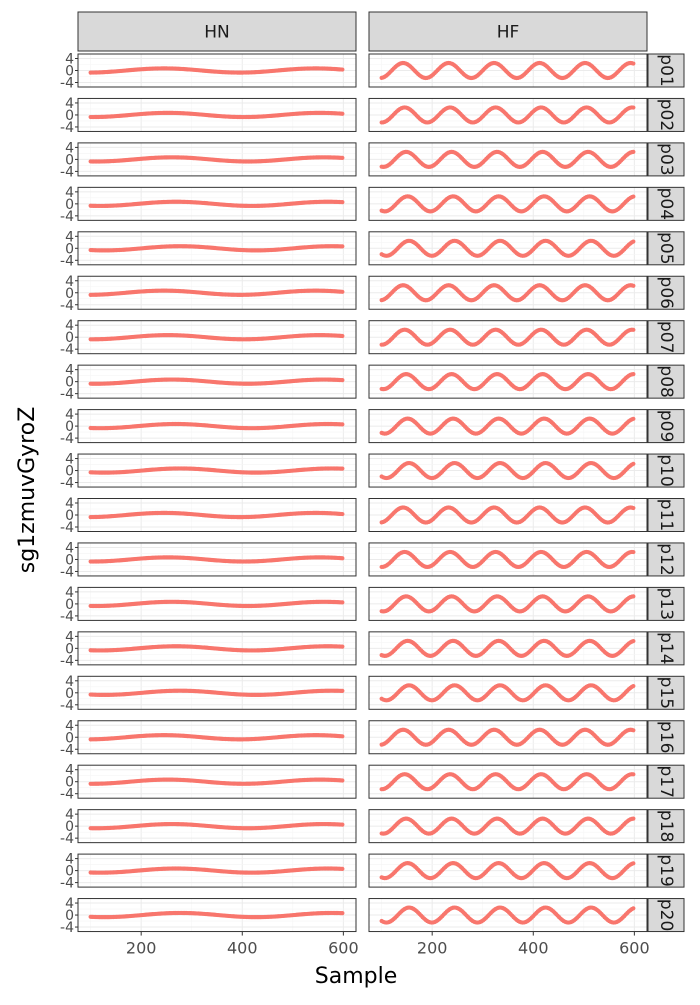 This screenshot has height=1005, width=700. Describe the element at coordinates (666, 248) in the screenshot. I see `row-strip-label: p05` at that location.